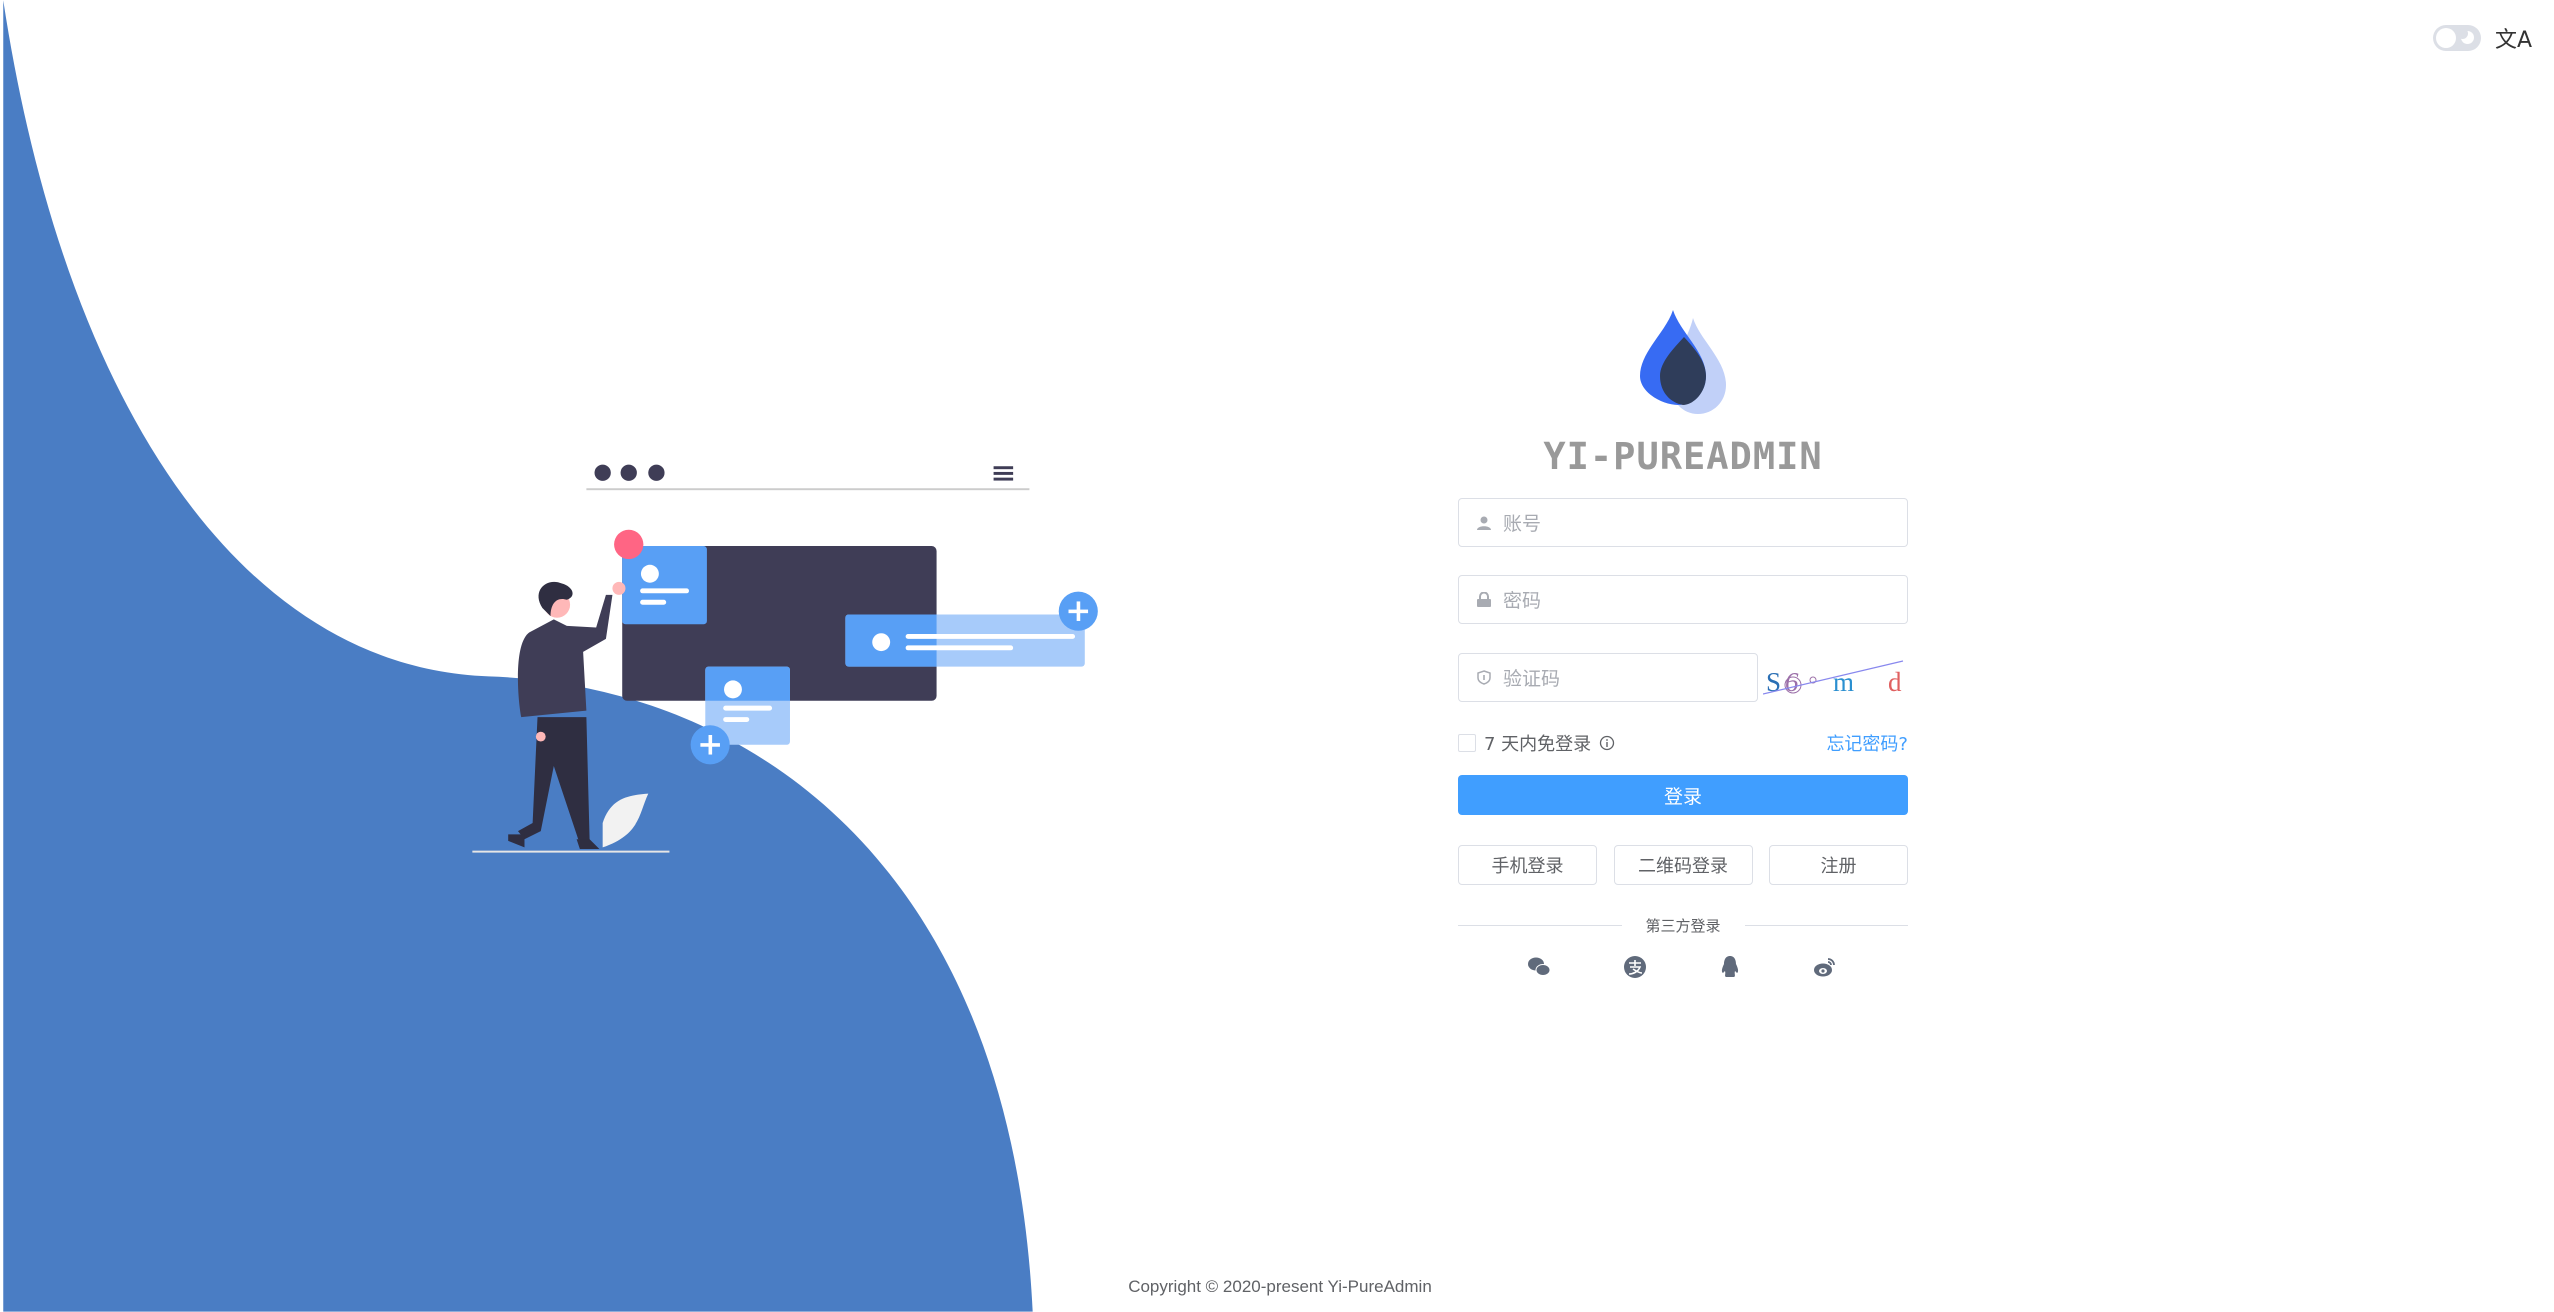 The height and width of the screenshot is (1312, 2554). I want to click on translate-icon: 文A, so click(2513, 40).